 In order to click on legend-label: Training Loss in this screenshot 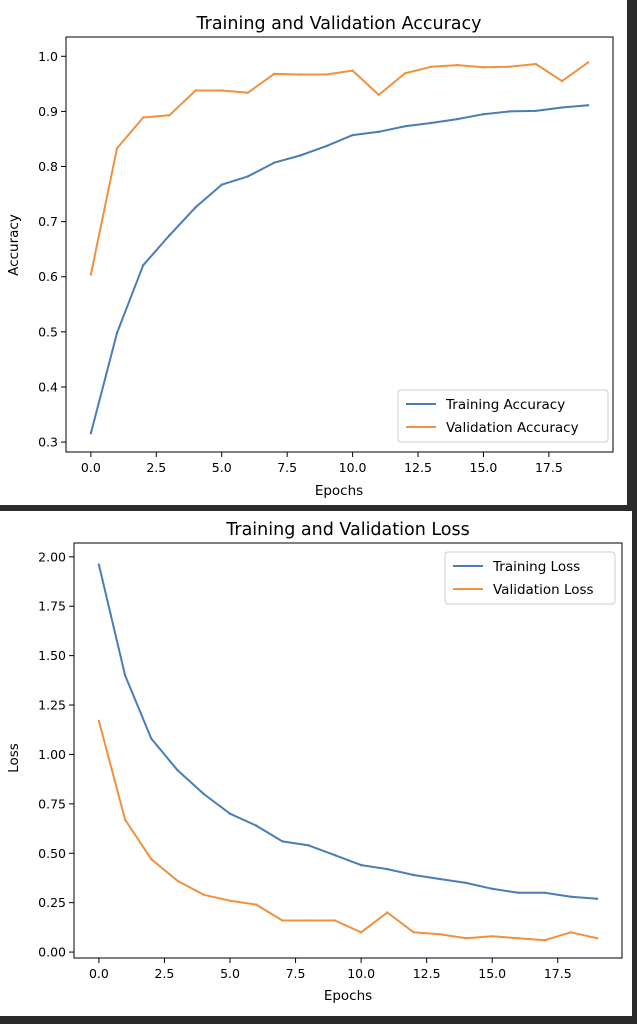, I will do `click(536, 567)`.